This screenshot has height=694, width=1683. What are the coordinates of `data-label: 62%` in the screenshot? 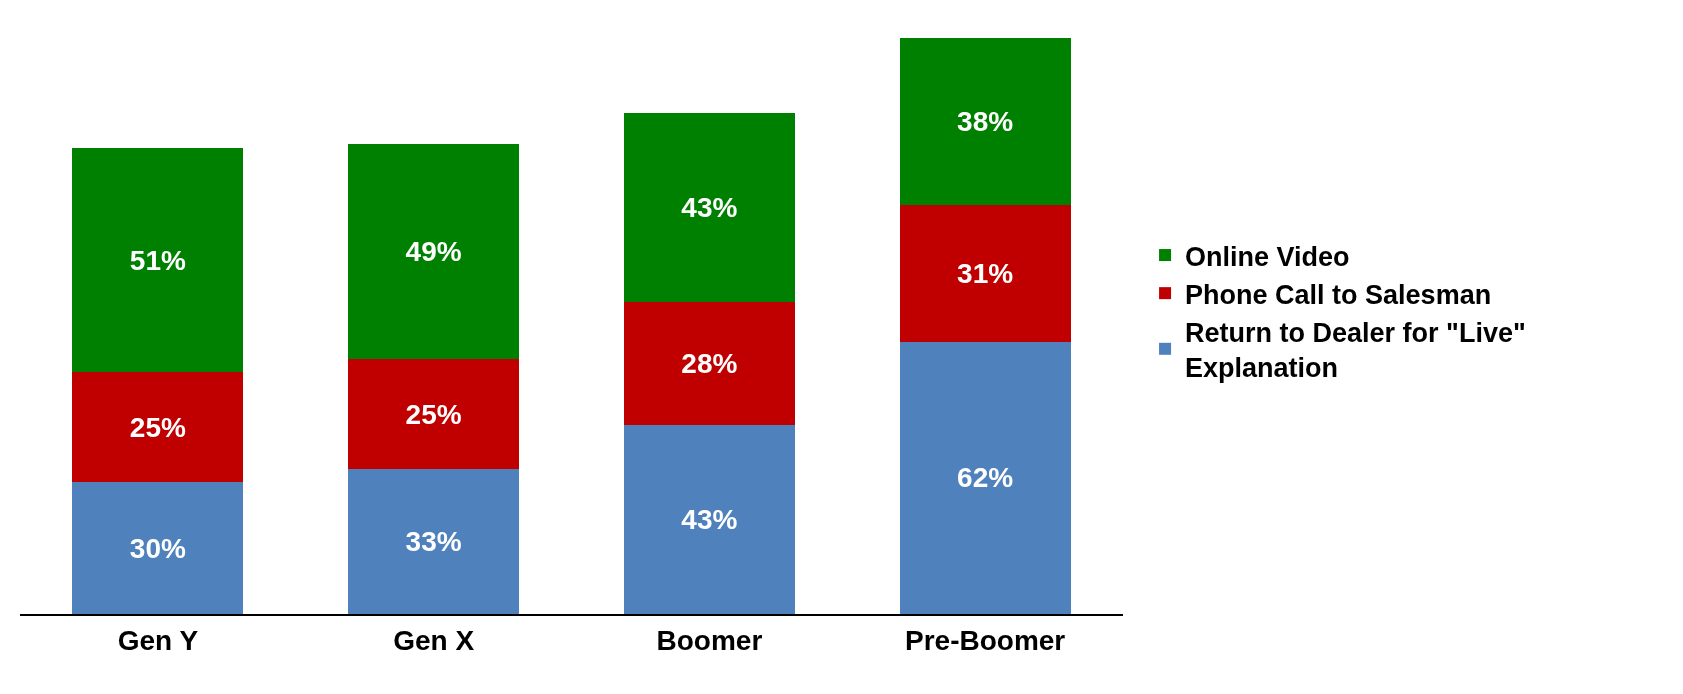 It's located at (985, 478).